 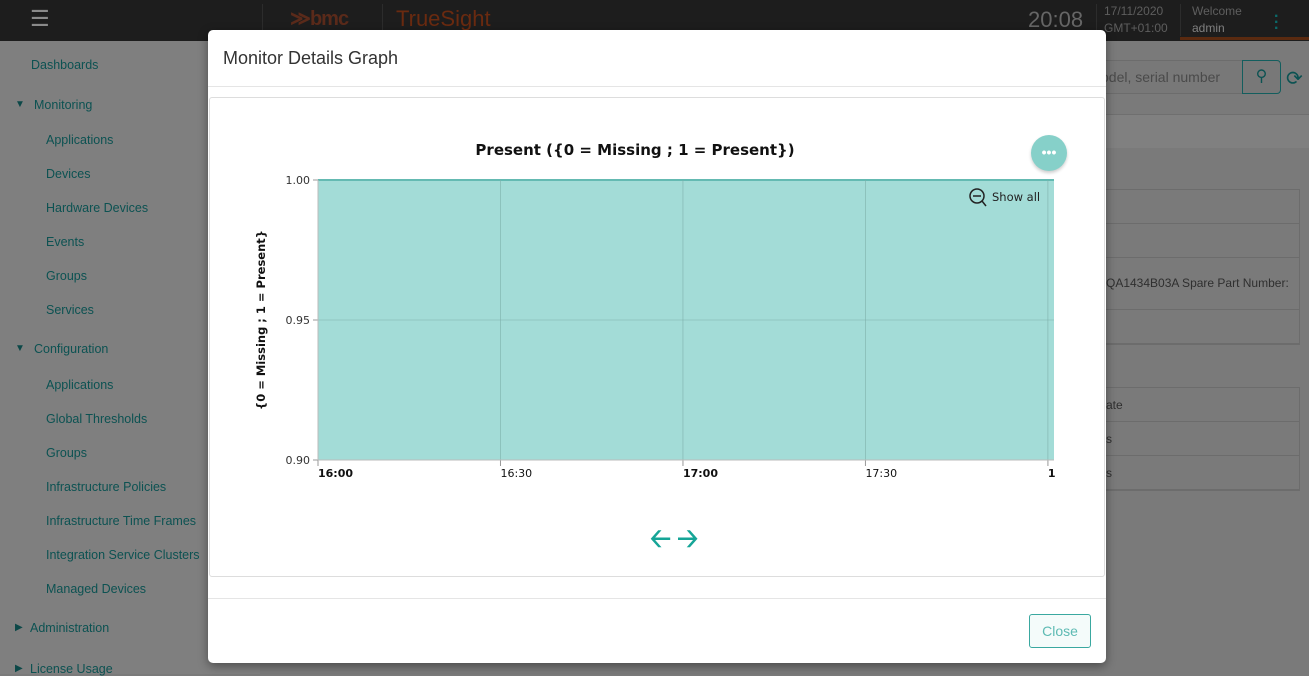 I want to click on sidebar-item: Integration Service Clusters, so click(x=123, y=555).